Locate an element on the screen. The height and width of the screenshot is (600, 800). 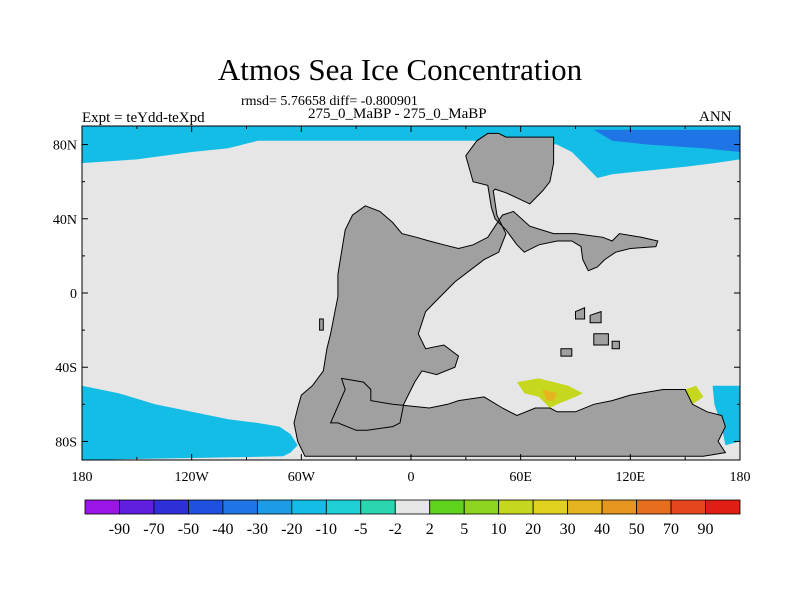
colorbar-label: 70 is located at coordinates (671, 529).